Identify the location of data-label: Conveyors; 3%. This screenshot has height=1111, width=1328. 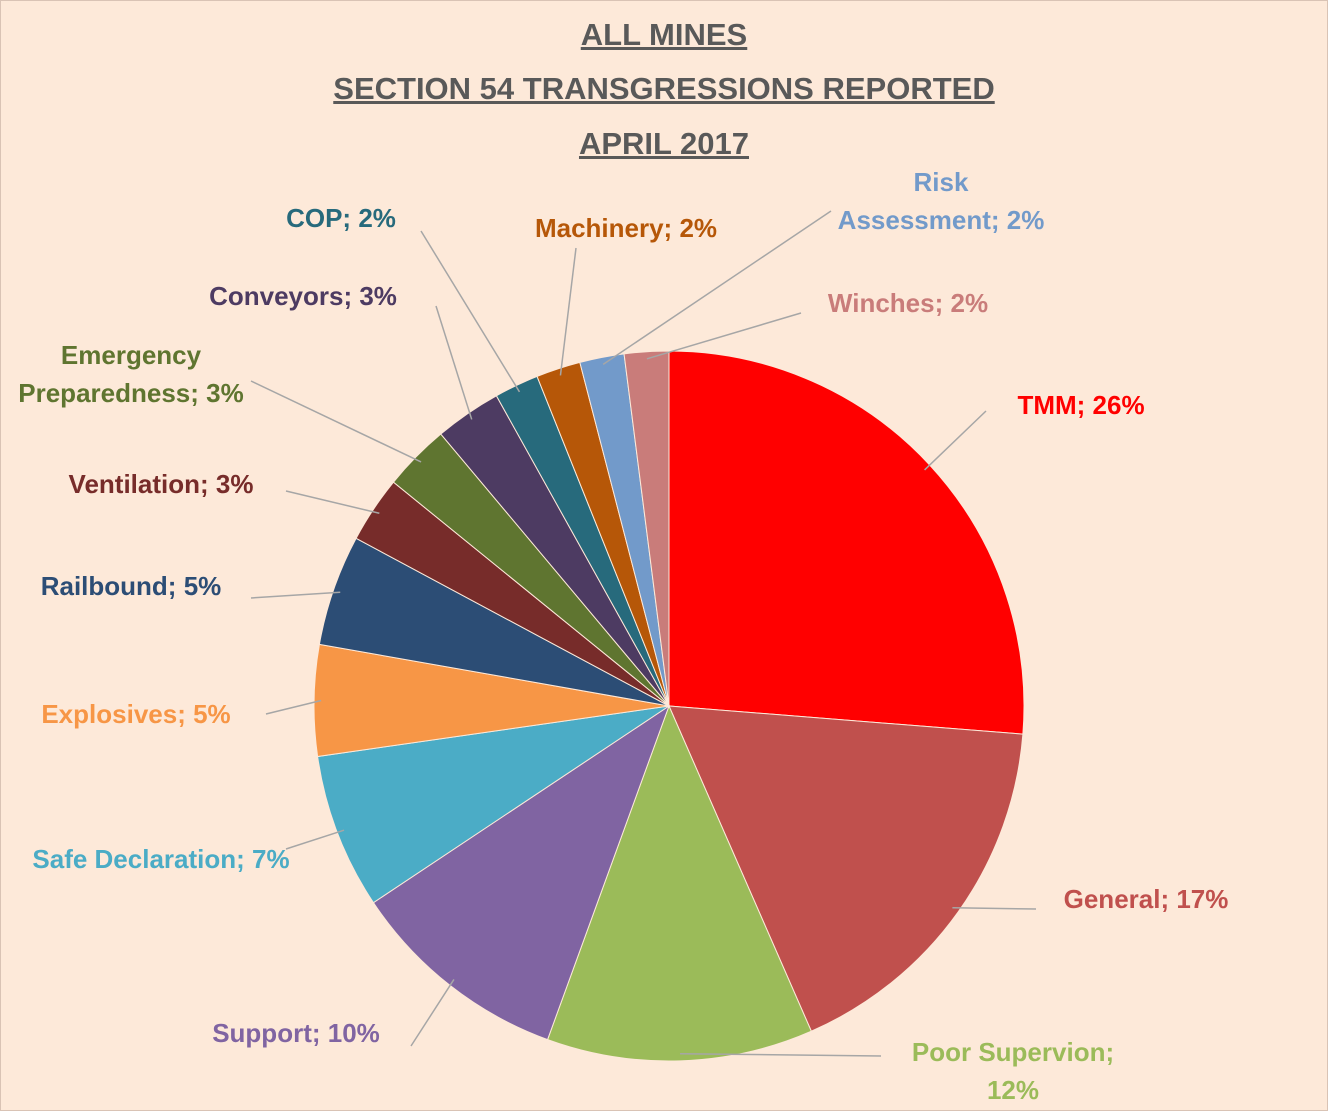
(303, 296).